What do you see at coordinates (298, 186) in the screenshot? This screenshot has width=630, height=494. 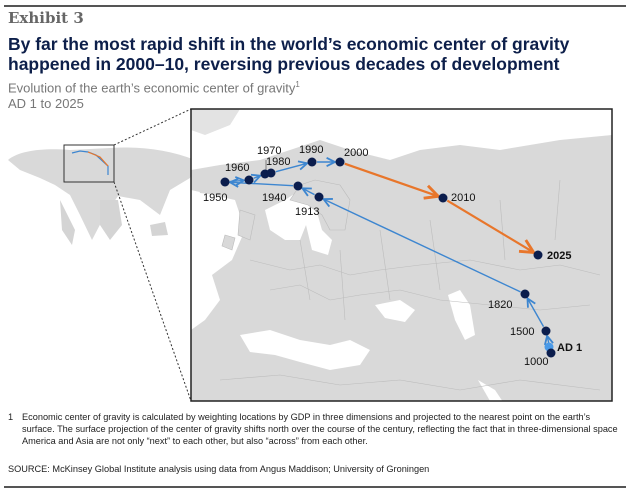 I see `point-1940` at bounding box center [298, 186].